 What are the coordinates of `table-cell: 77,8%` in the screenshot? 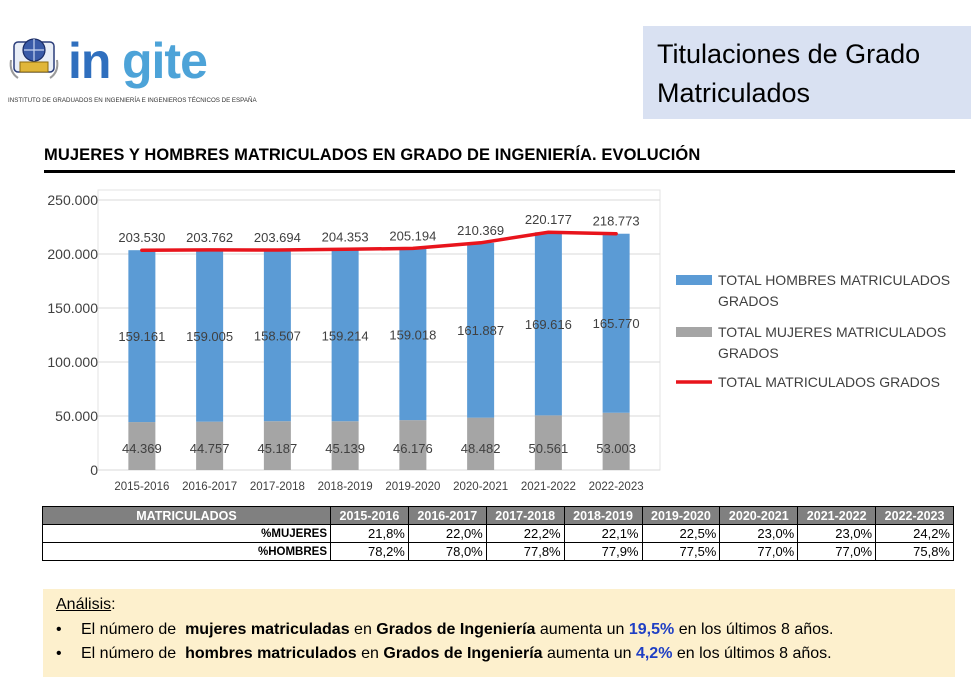 It's located at (525, 551).